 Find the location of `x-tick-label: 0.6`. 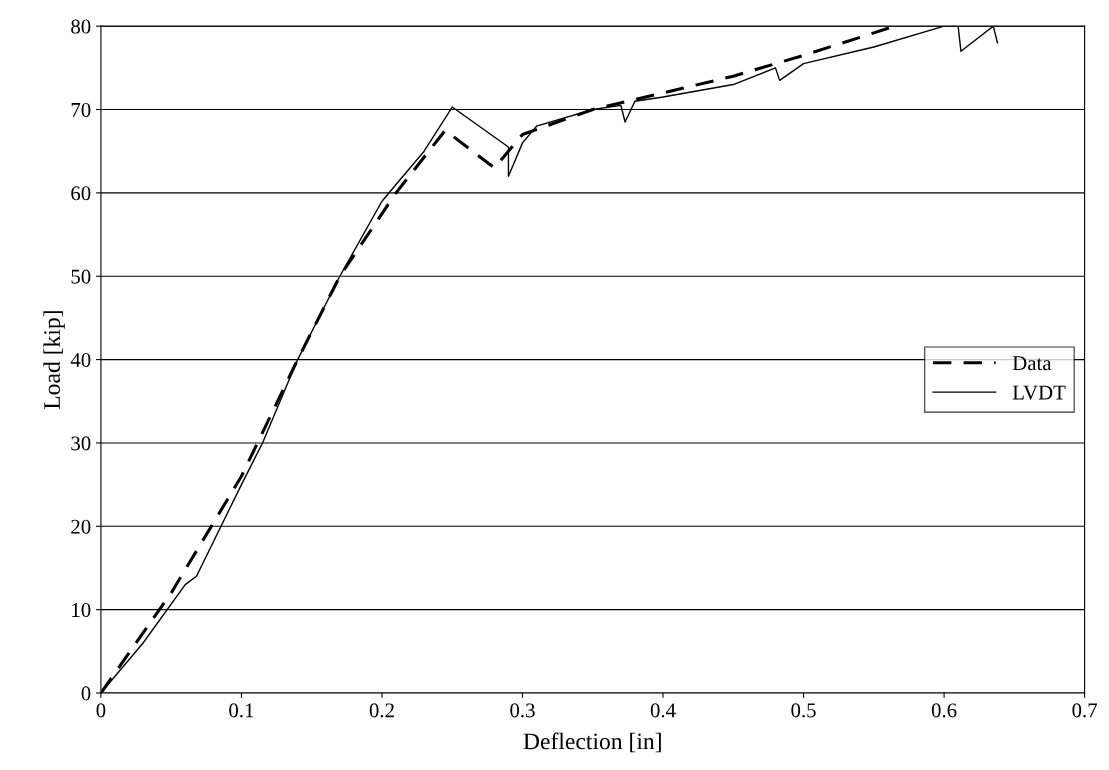

x-tick-label: 0.6 is located at coordinates (944, 710).